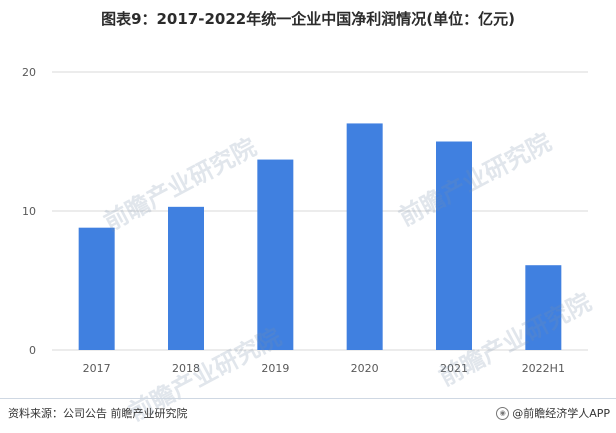 This screenshot has height=433, width=616. What do you see at coordinates (454, 368) in the screenshot?
I see `x-tick-label: 2021` at bounding box center [454, 368].